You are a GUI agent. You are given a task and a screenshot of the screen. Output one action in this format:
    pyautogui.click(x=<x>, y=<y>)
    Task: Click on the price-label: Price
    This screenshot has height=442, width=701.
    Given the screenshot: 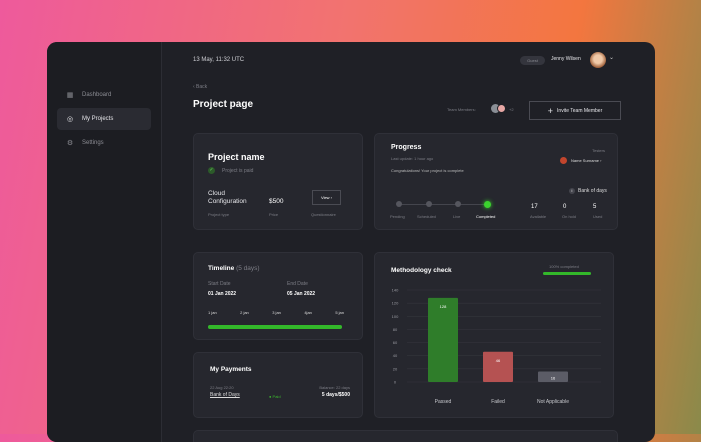 What is the action you would take?
    pyautogui.click(x=274, y=214)
    